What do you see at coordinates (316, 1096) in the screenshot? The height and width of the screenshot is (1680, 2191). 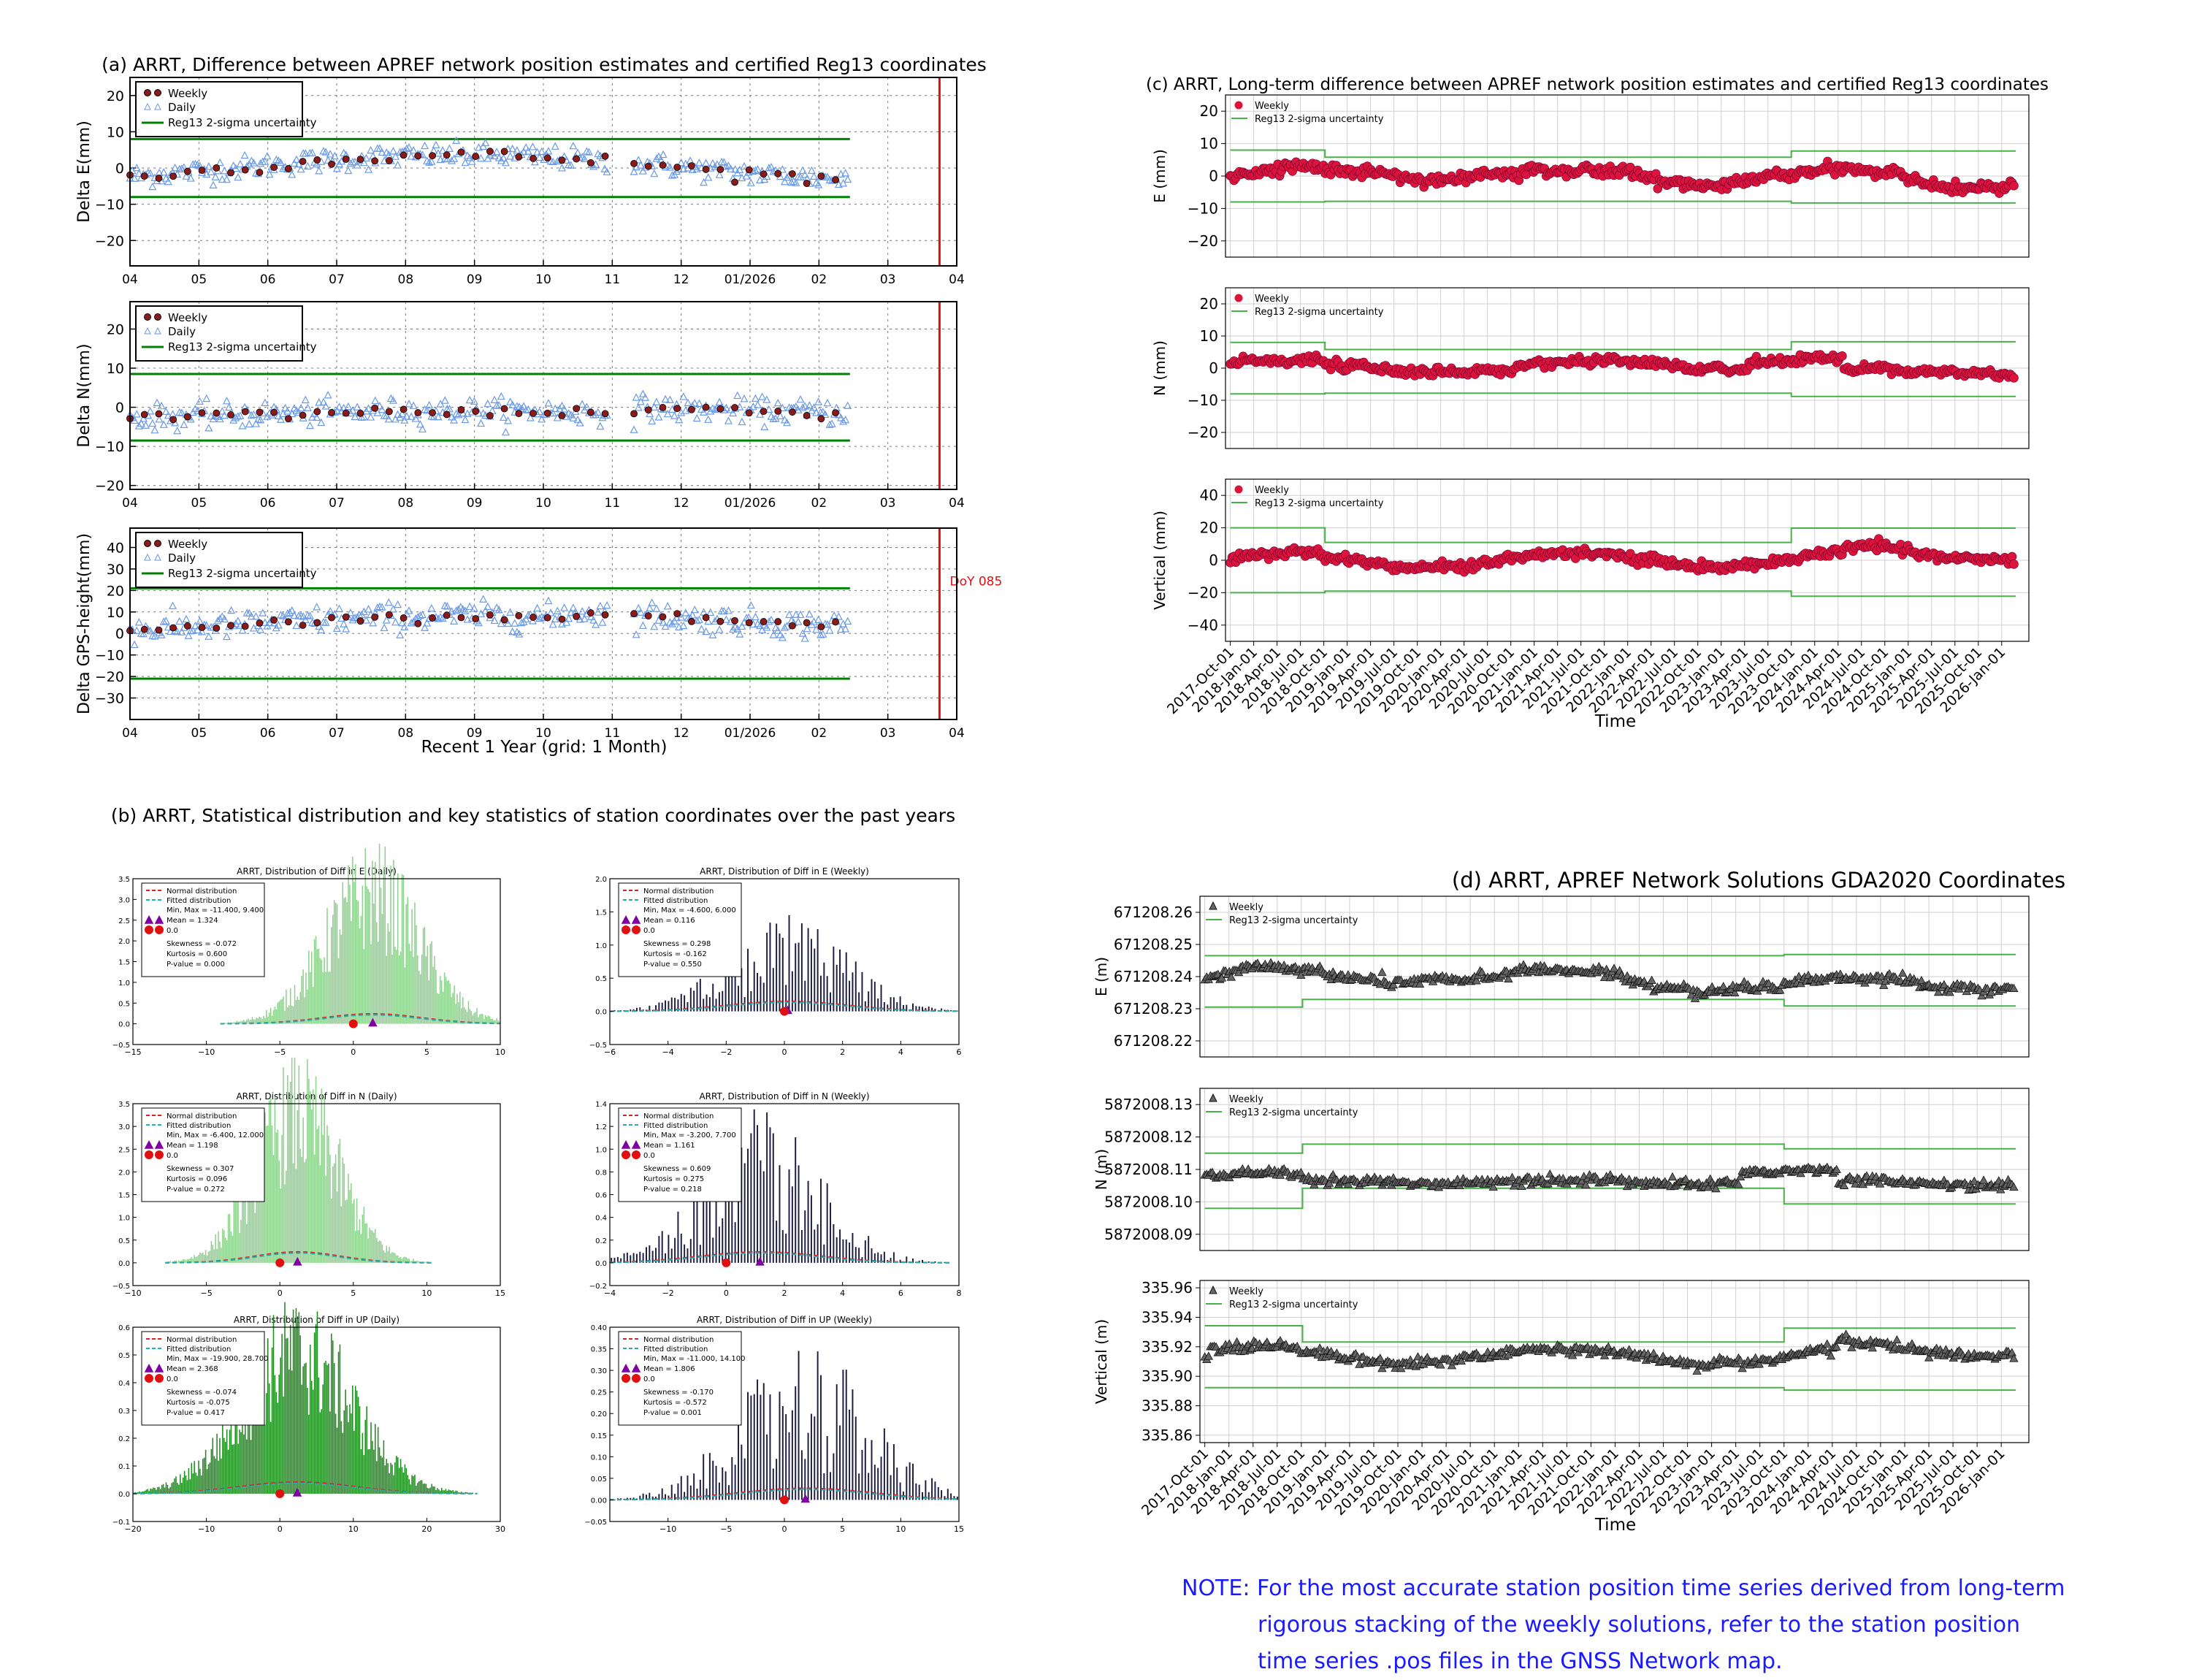 I see `histogram-title: ARRT, Distribution of Diff in N (Daily)` at bounding box center [316, 1096].